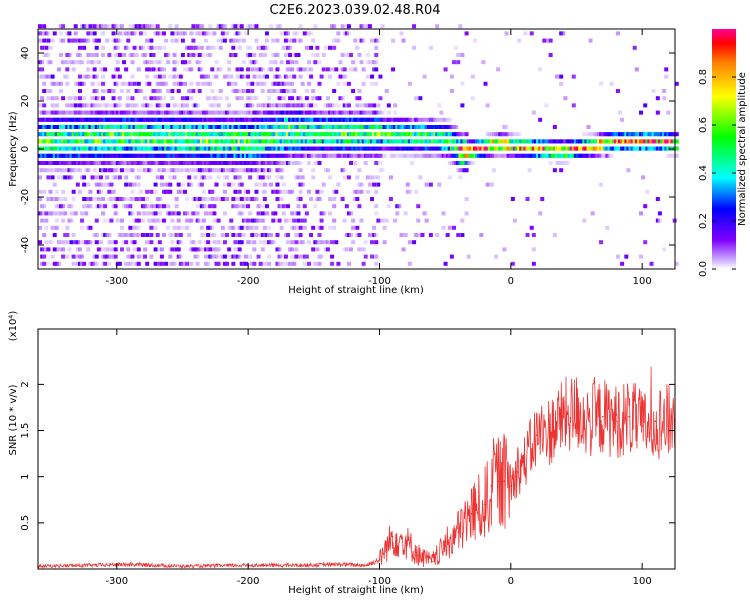 The width and height of the screenshot is (750, 600). I want to click on x-tick-label: -100, so click(379, 281).